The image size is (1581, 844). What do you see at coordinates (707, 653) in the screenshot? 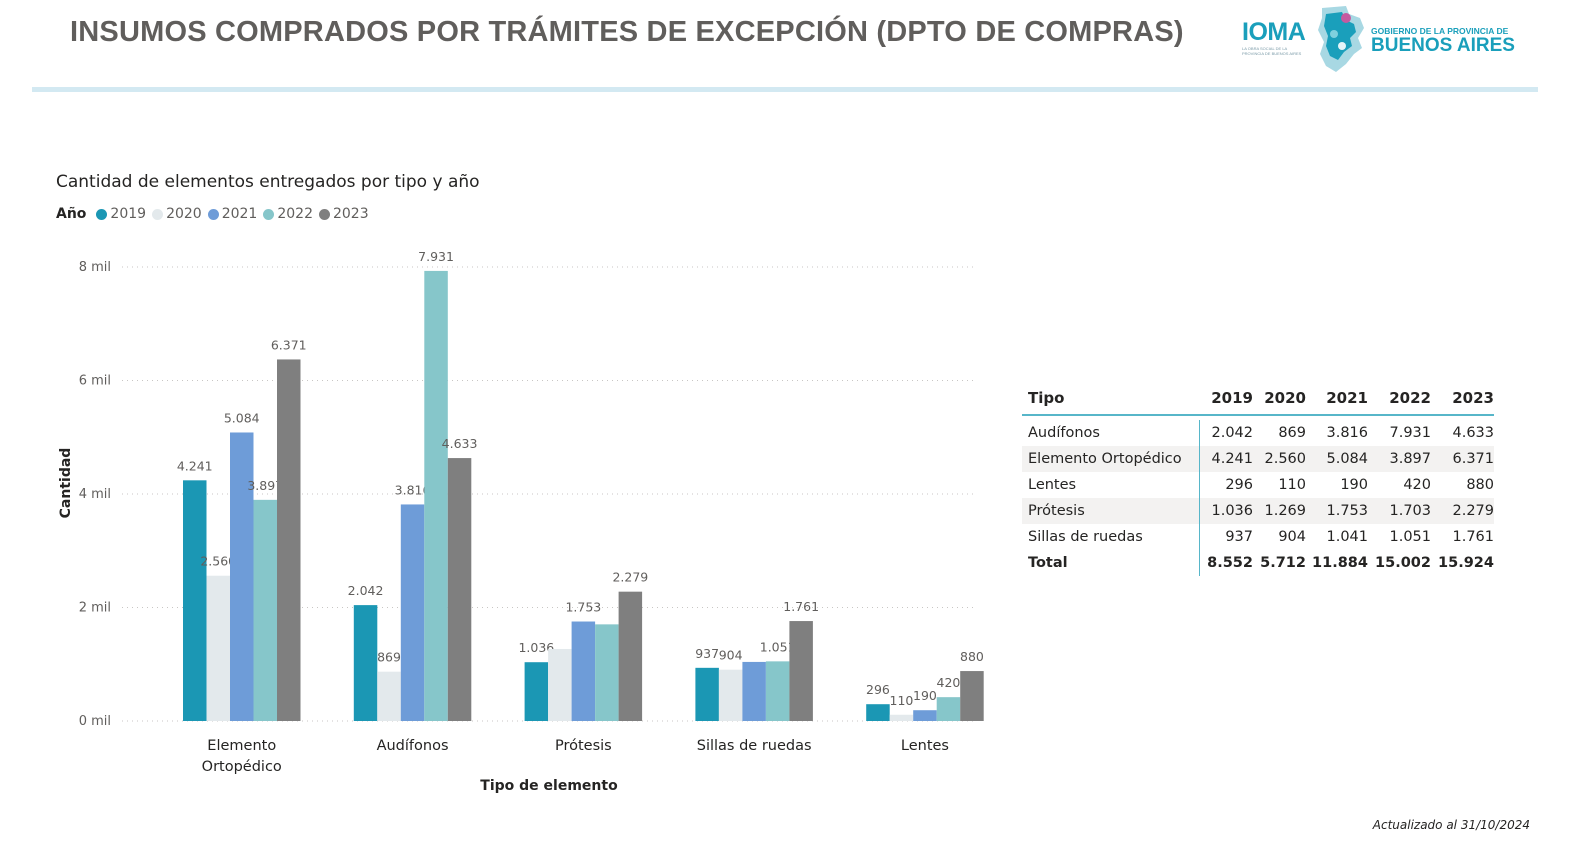
I see `data-label: 937` at bounding box center [707, 653].